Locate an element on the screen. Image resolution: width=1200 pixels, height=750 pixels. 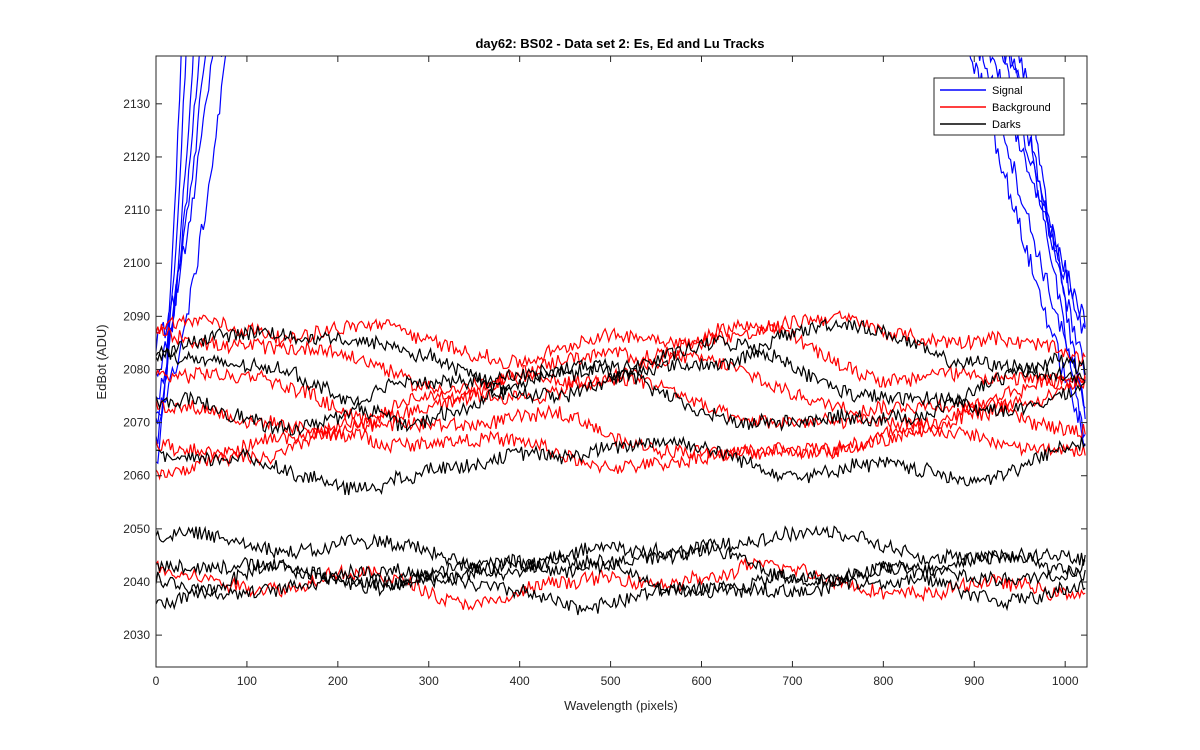
x-tick-label: 1000 is located at coordinates (1065, 681).